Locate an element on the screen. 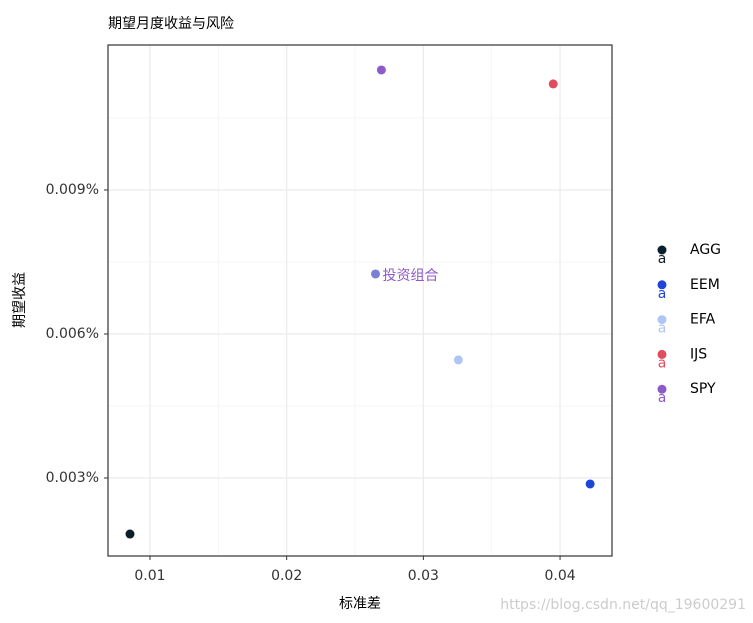 The image size is (753, 623). x-axis-title: 标准差 is located at coordinates (360, 604).